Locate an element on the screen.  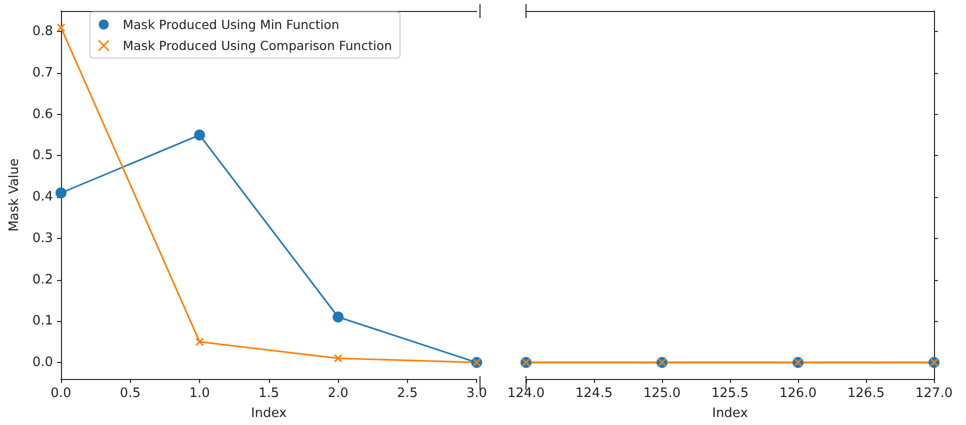
x-tick-label: 3.0 is located at coordinates (477, 393).